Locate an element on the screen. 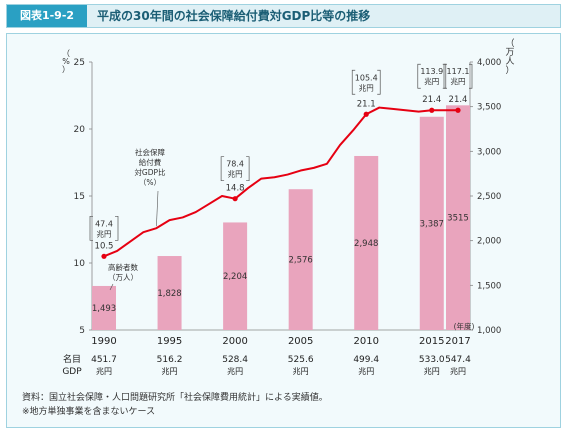 The height and width of the screenshot is (433, 567). right-axis-unit: （ is located at coordinates (509, 43).